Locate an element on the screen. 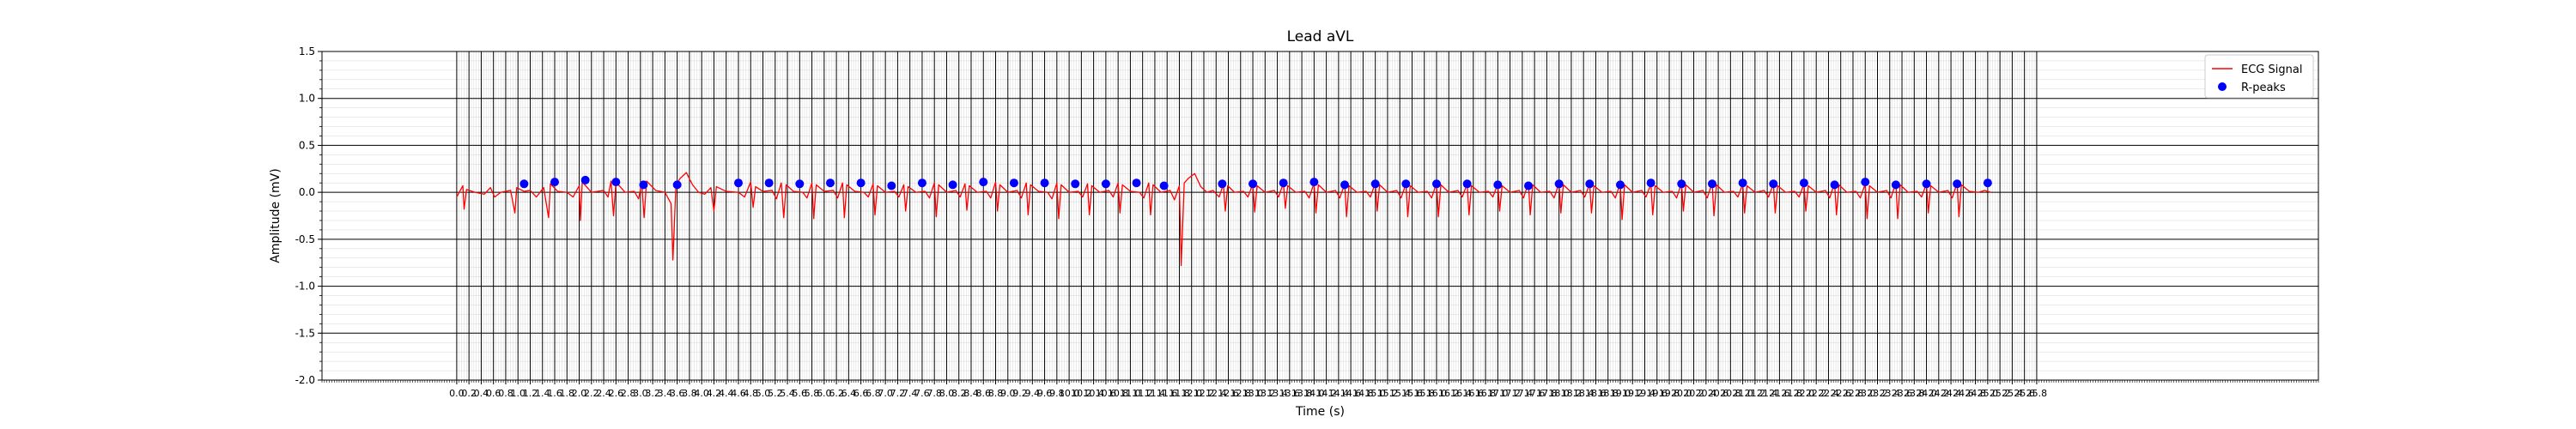 The width and height of the screenshot is (2576, 429). x-tick-label: 3.4 is located at coordinates (665, 393).